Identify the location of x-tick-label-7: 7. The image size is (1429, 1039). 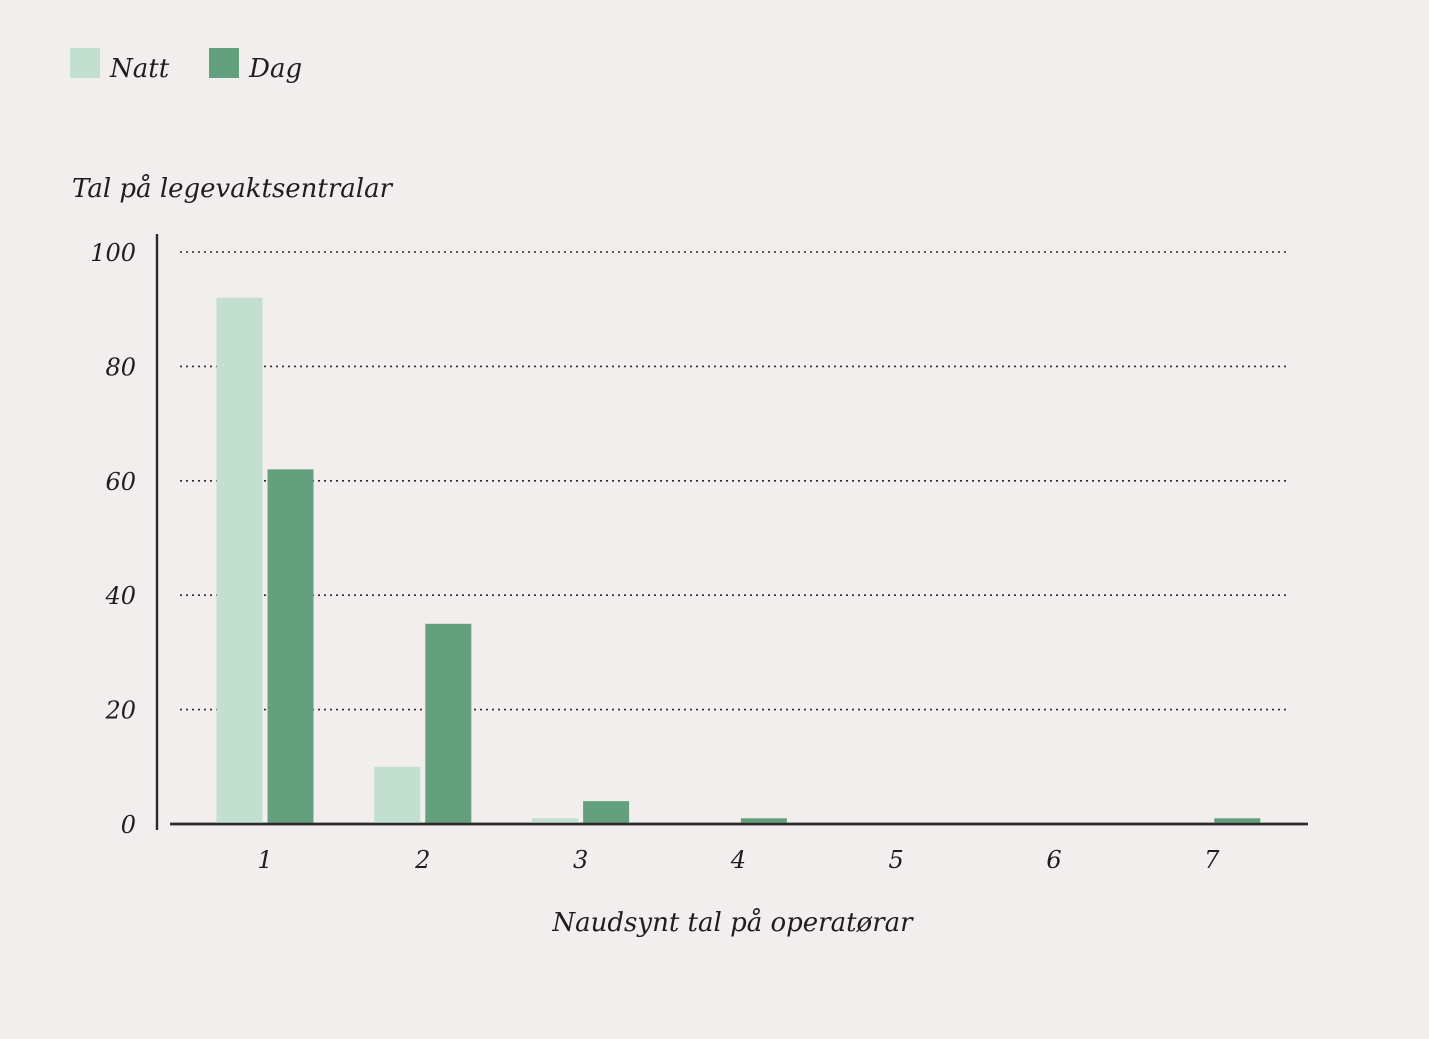
(1212, 860).